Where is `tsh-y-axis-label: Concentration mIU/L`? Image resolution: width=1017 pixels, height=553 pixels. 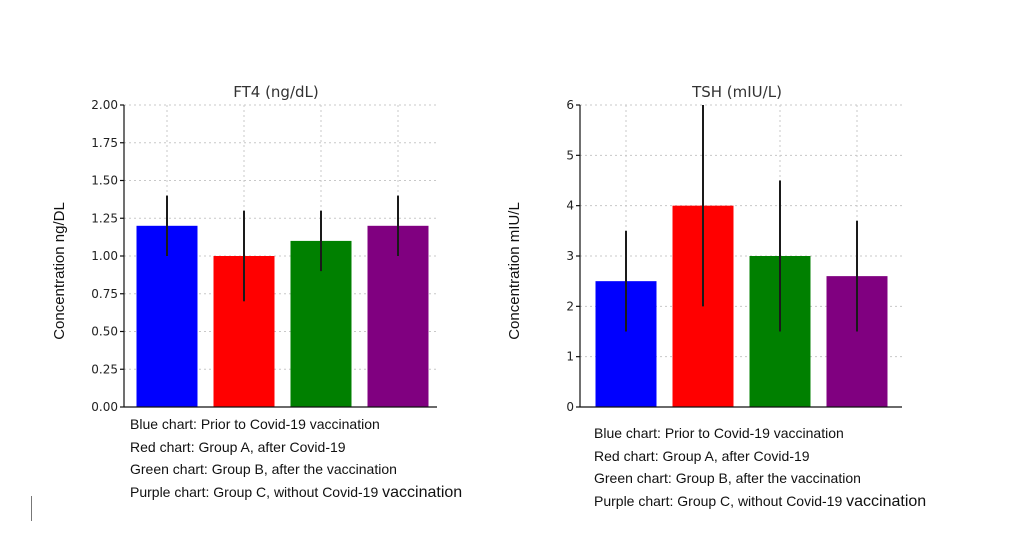 tsh-y-axis-label: Concentration mIU/L is located at coordinates (514, 271).